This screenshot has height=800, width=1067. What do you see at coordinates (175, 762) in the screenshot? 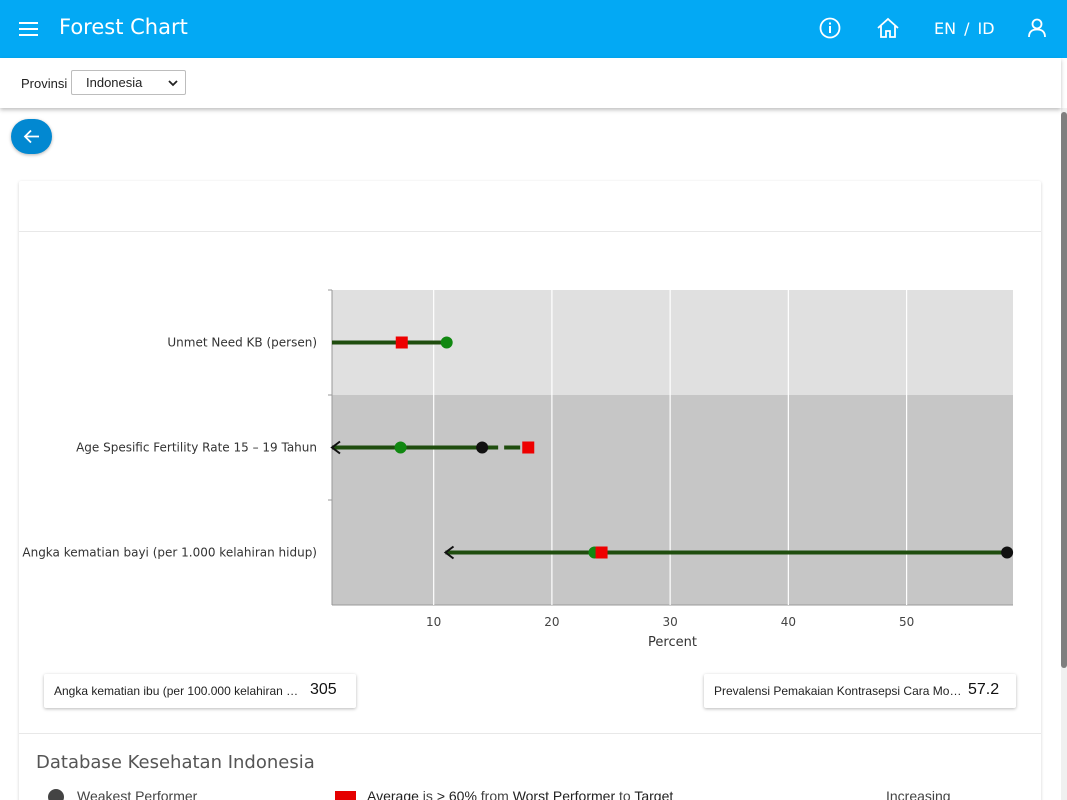
I see `database-section-title: Database Kesehatan Indonesia` at bounding box center [175, 762].